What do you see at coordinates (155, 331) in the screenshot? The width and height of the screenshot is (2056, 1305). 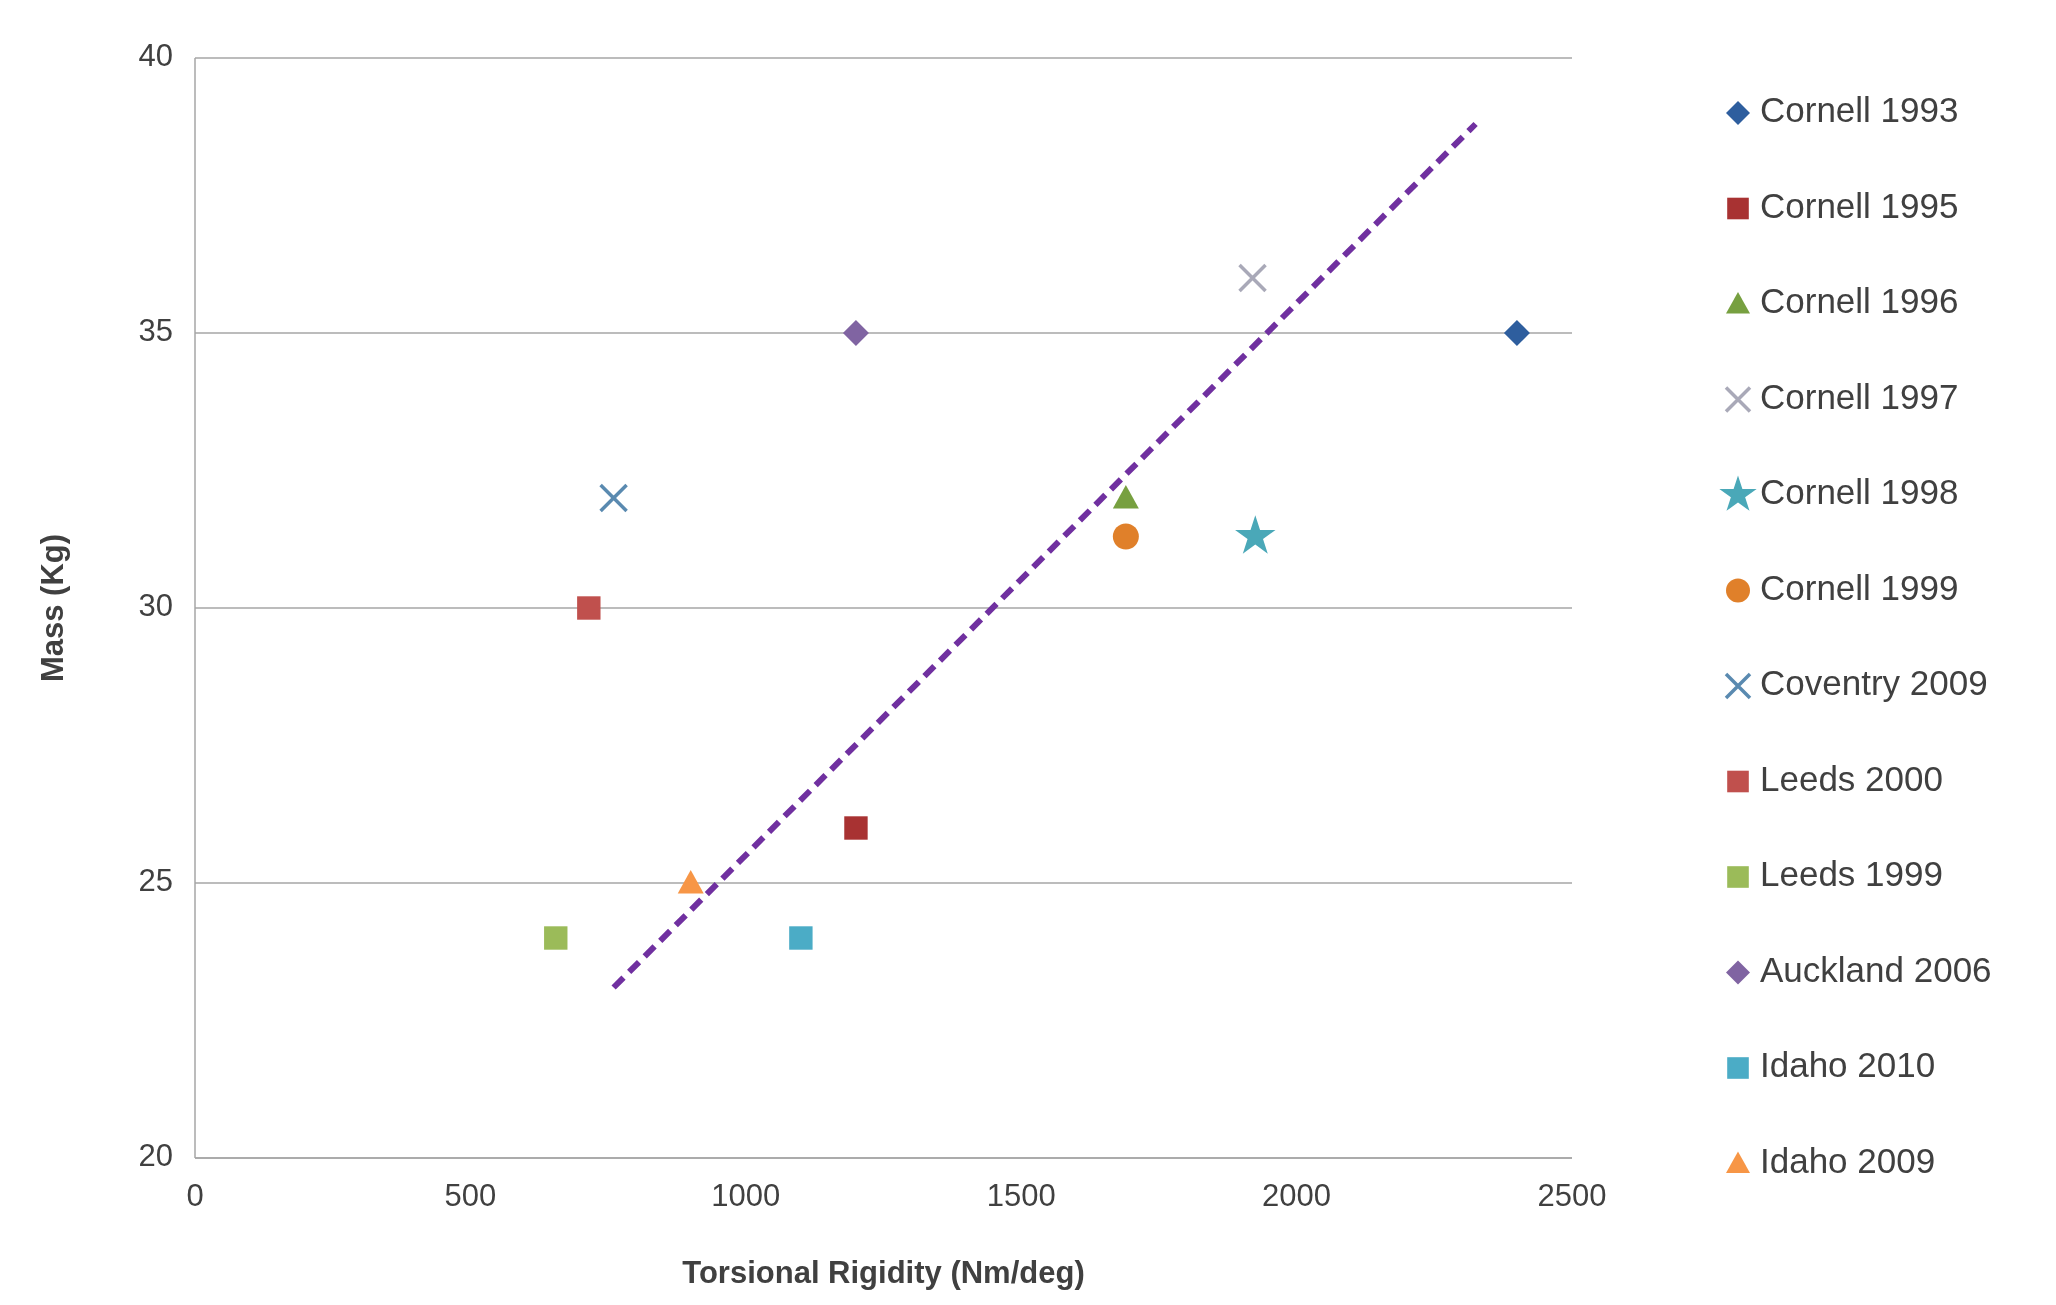 I see `y-tick-label: 35` at bounding box center [155, 331].